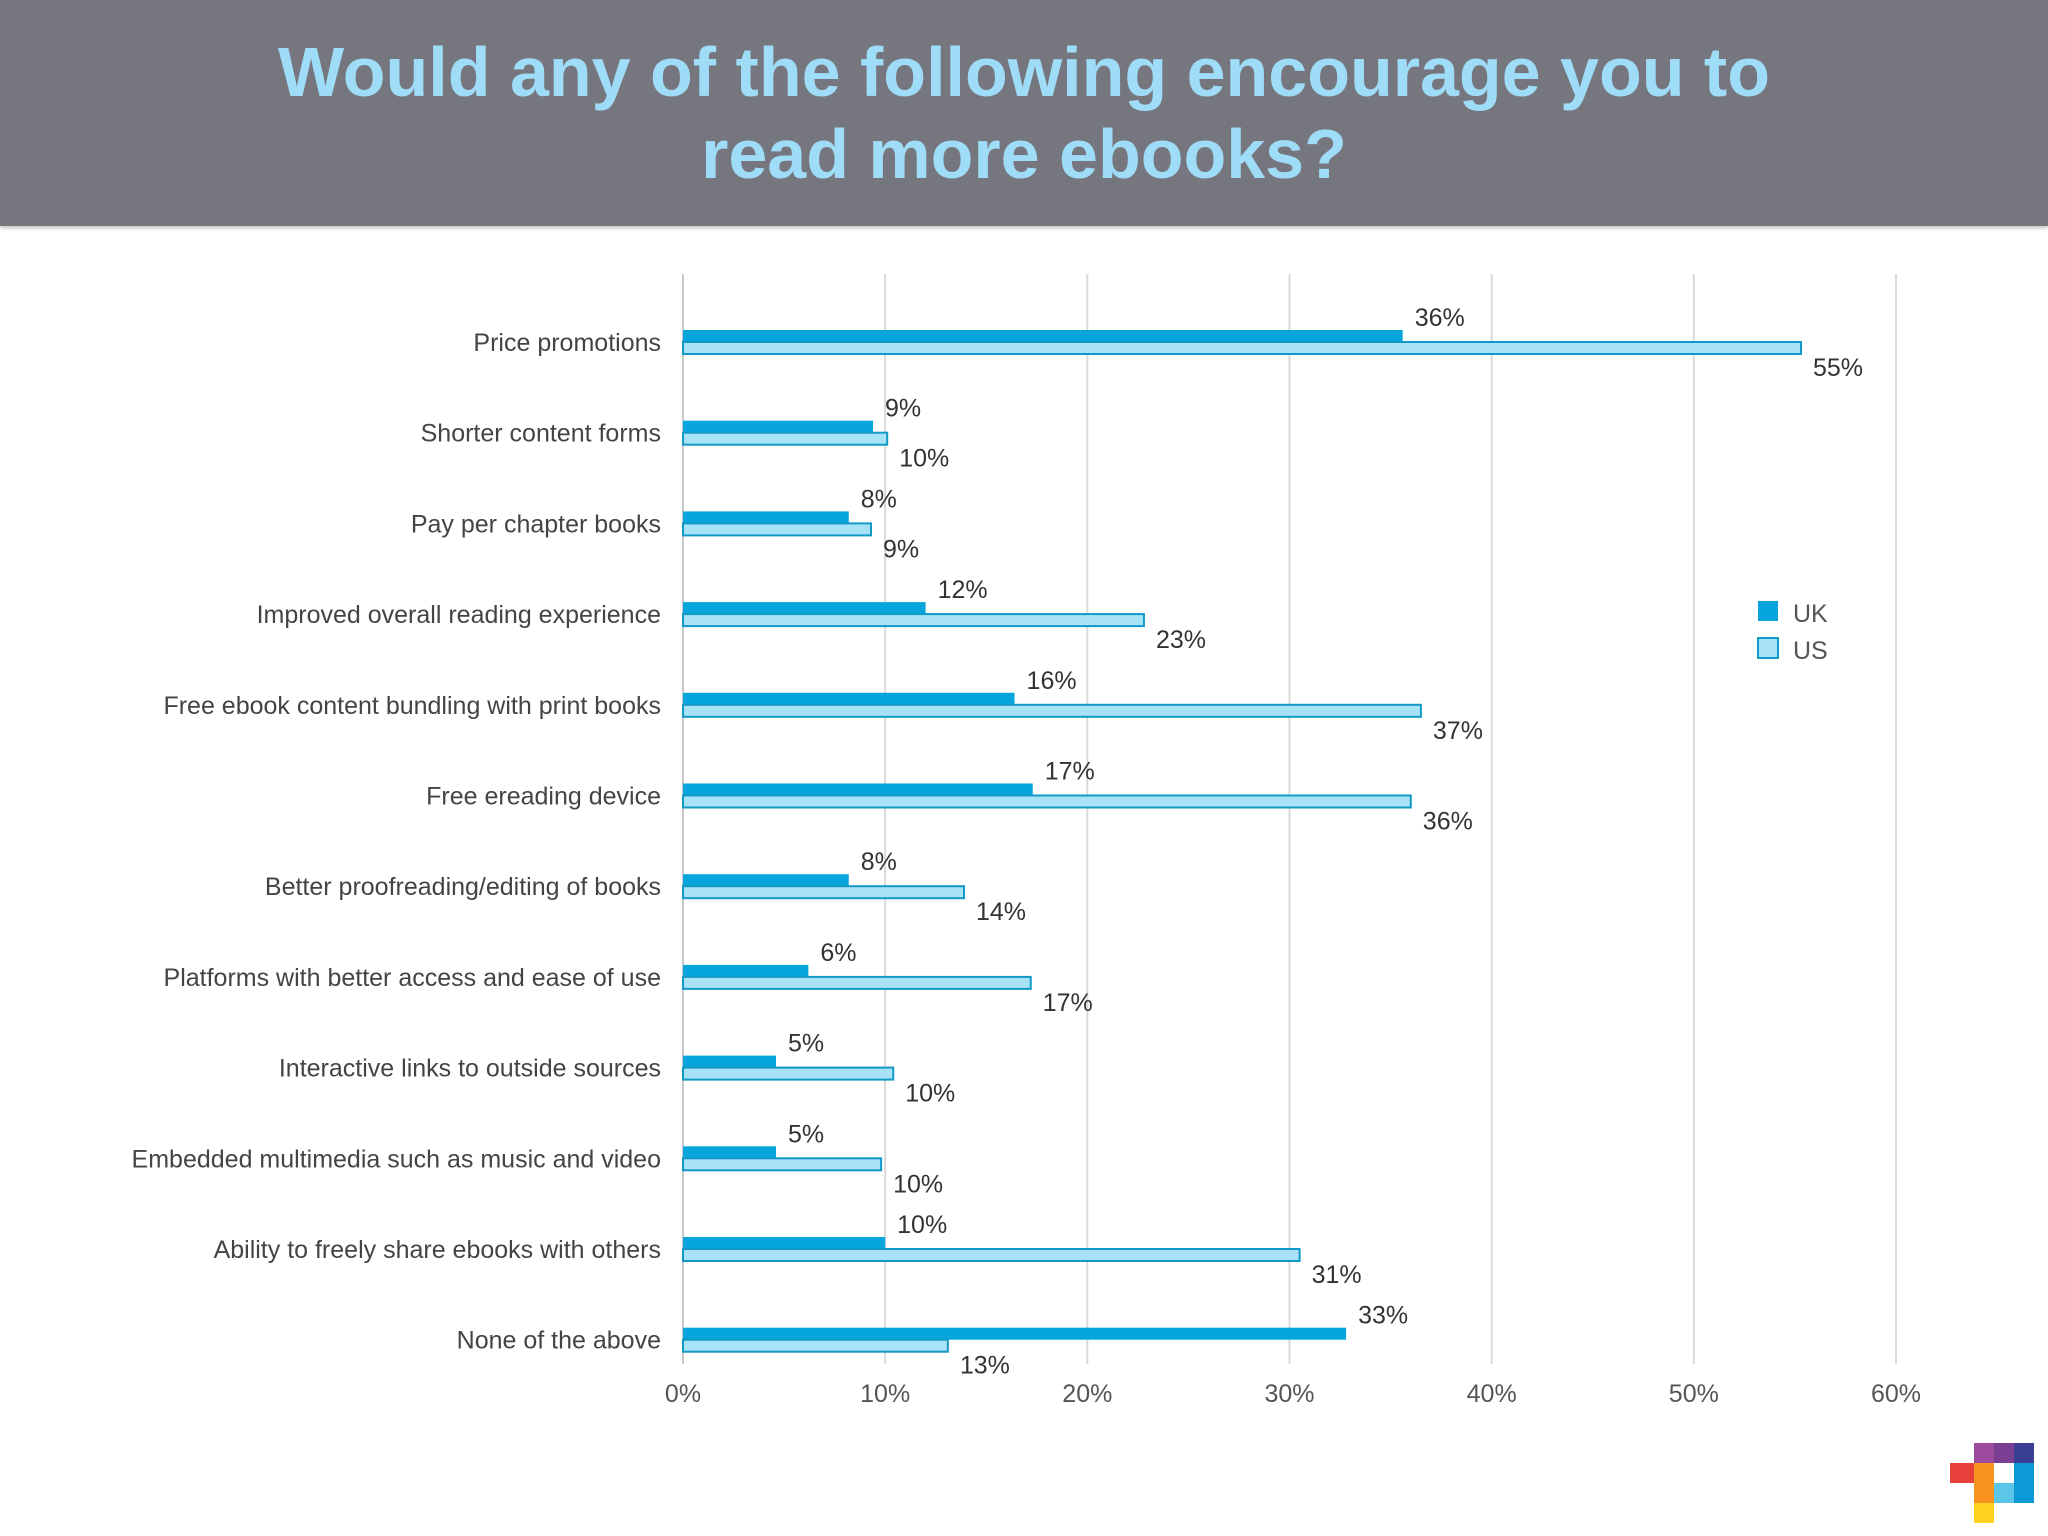 The width and height of the screenshot is (2048, 1536). Describe the element at coordinates (1768, 611) in the screenshot. I see `legend-swatch-uk` at that location.